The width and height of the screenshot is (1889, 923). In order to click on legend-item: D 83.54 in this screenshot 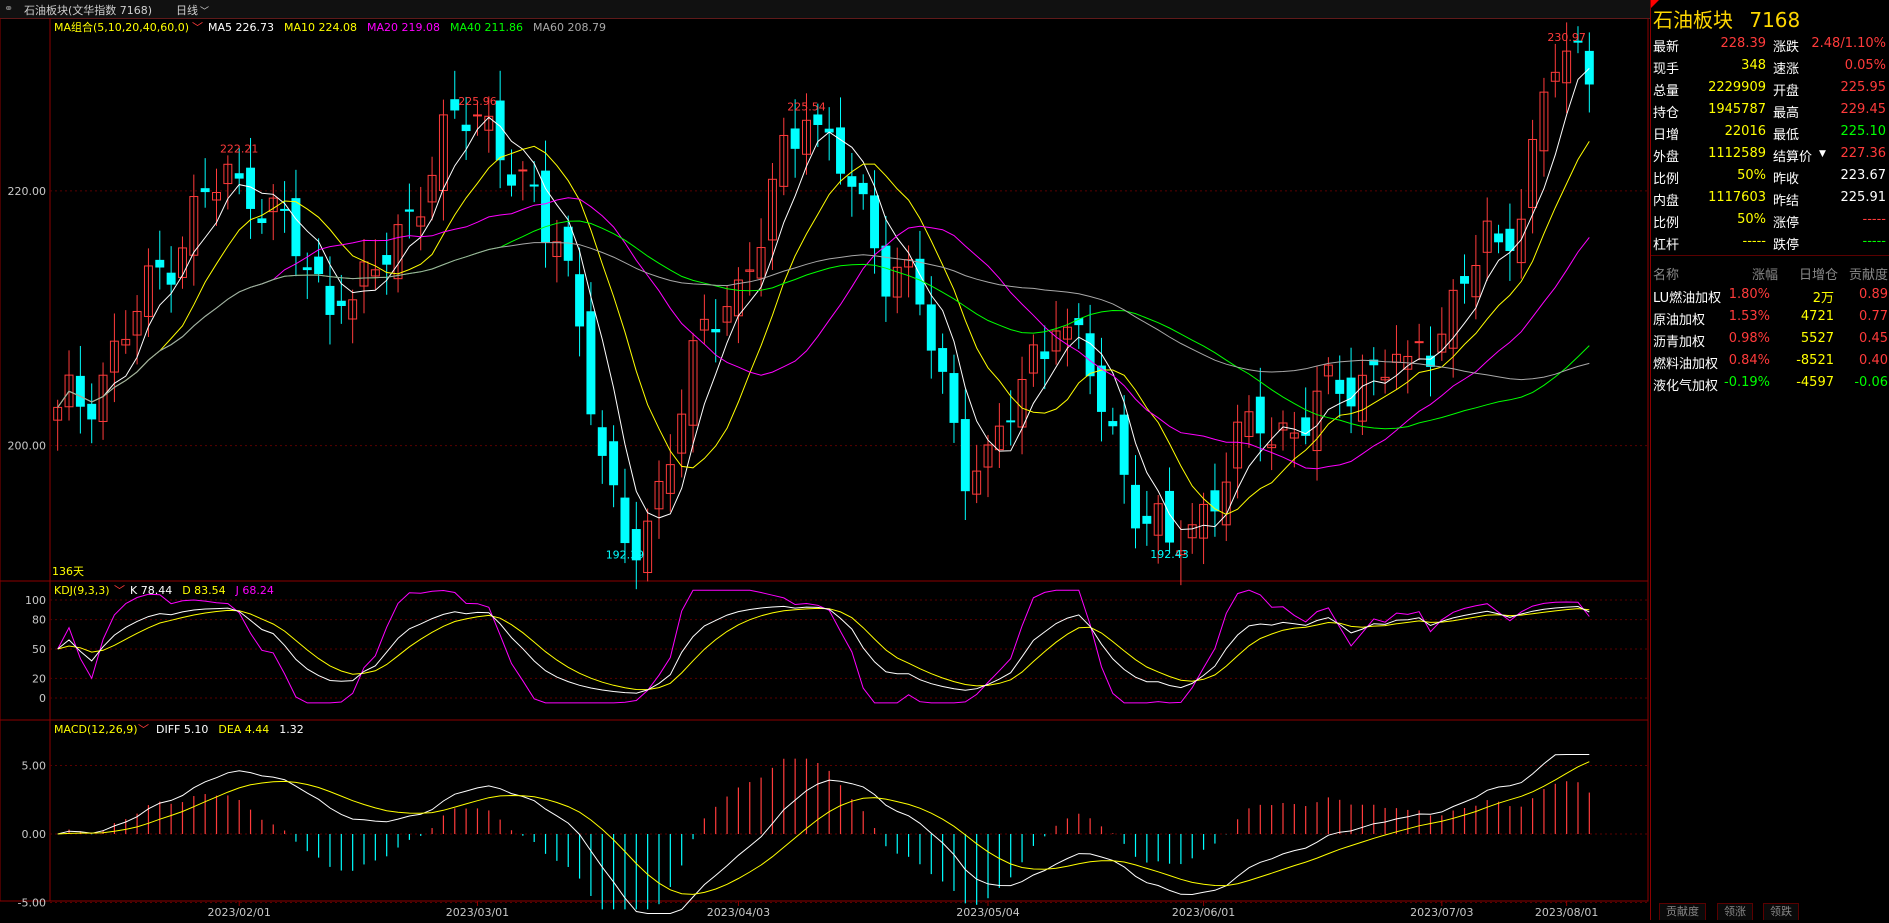, I will do `click(203, 590)`.